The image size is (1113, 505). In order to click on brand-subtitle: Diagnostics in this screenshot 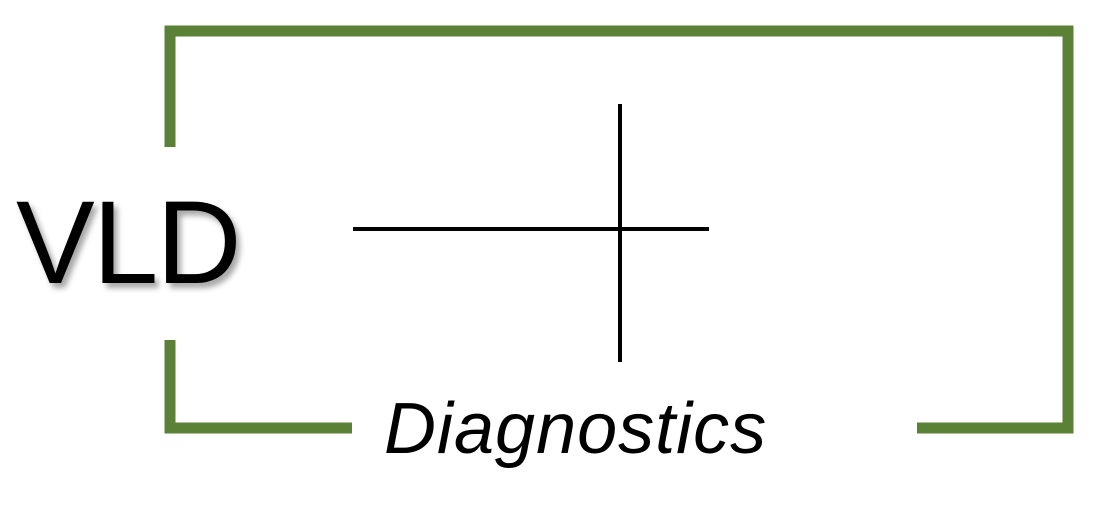, I will do `click(576, 429)`.